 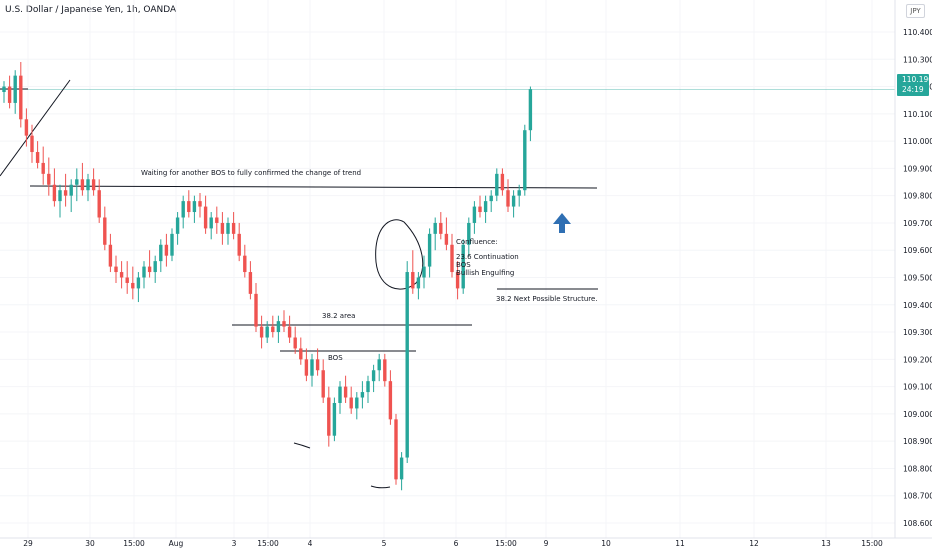 I want to click on time-tick-label: 5, so click(x=384, y=543).